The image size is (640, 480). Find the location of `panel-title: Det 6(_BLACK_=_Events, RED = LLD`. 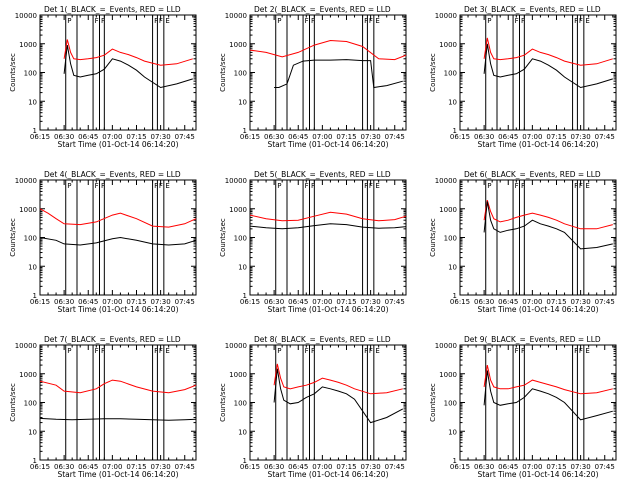

panel-title: Det 6(_BLACK_=_Events, RED = LLD is located at coordinates (532, 174).